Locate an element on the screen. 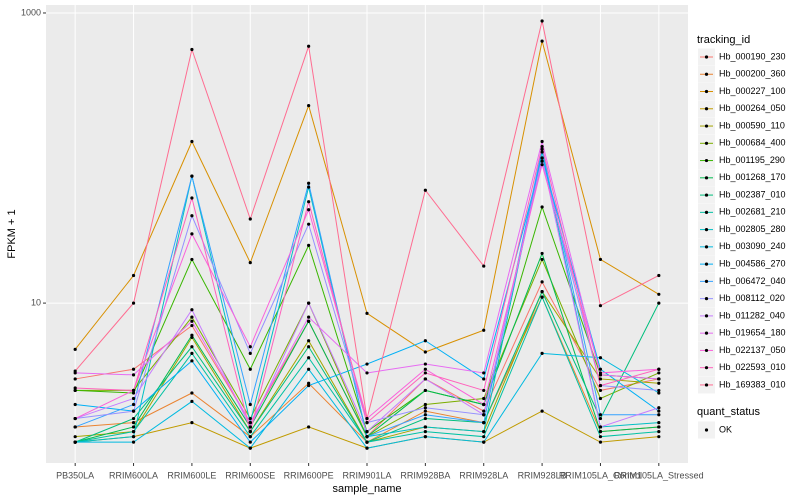 The image size is (800, 500). legend-label: Hb_002387_010 is located at coordinates (752, 194).